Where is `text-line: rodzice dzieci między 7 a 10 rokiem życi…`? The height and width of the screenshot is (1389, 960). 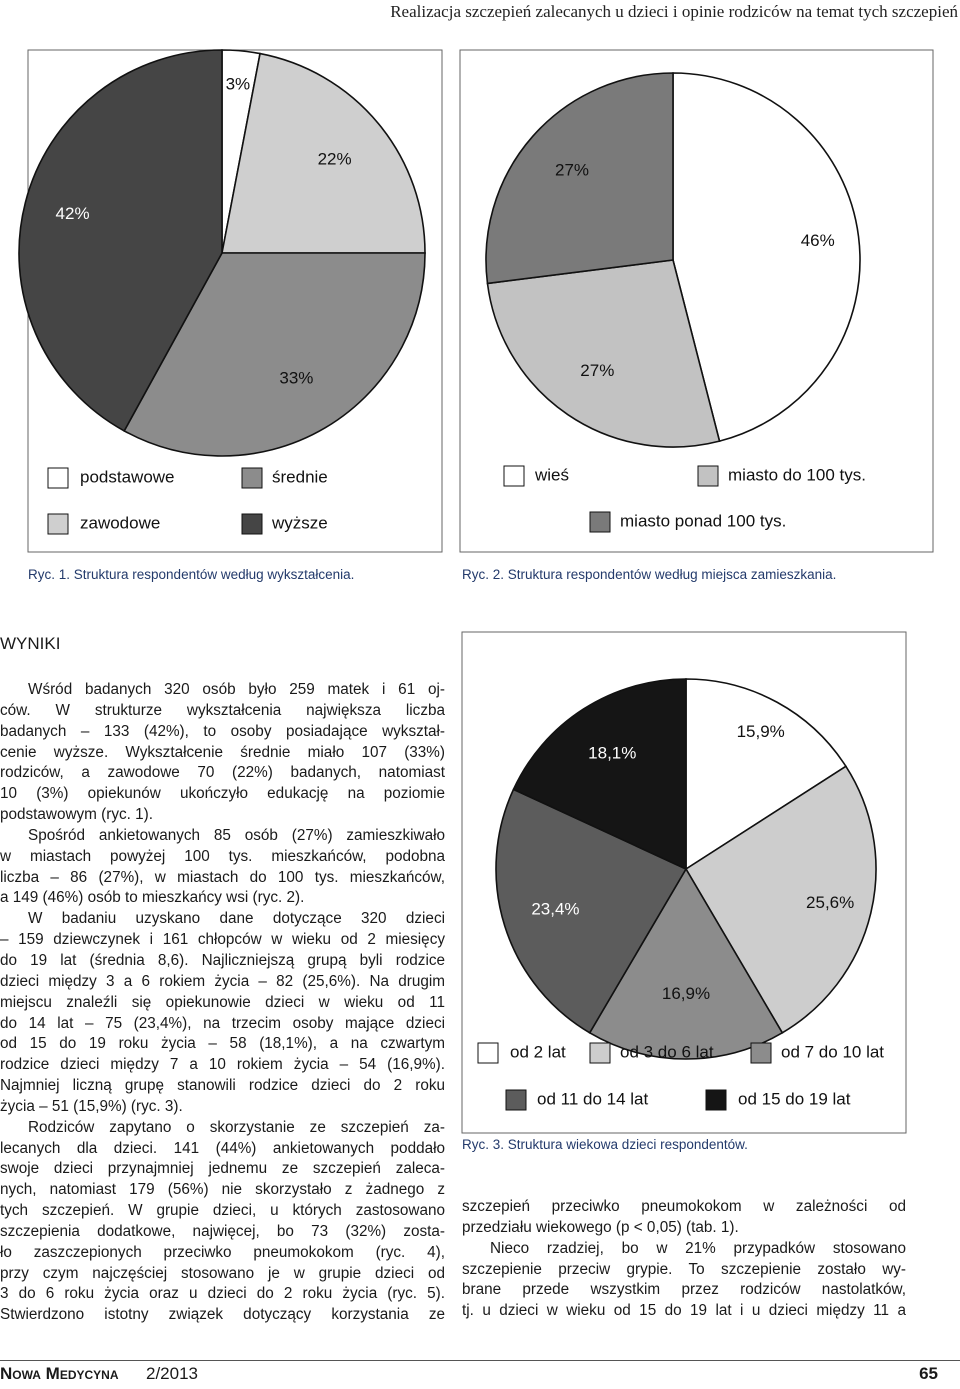
text-line: rodzice dzieci między 7 a 10 rokiem życi… is located at coordinates (222, 1065).